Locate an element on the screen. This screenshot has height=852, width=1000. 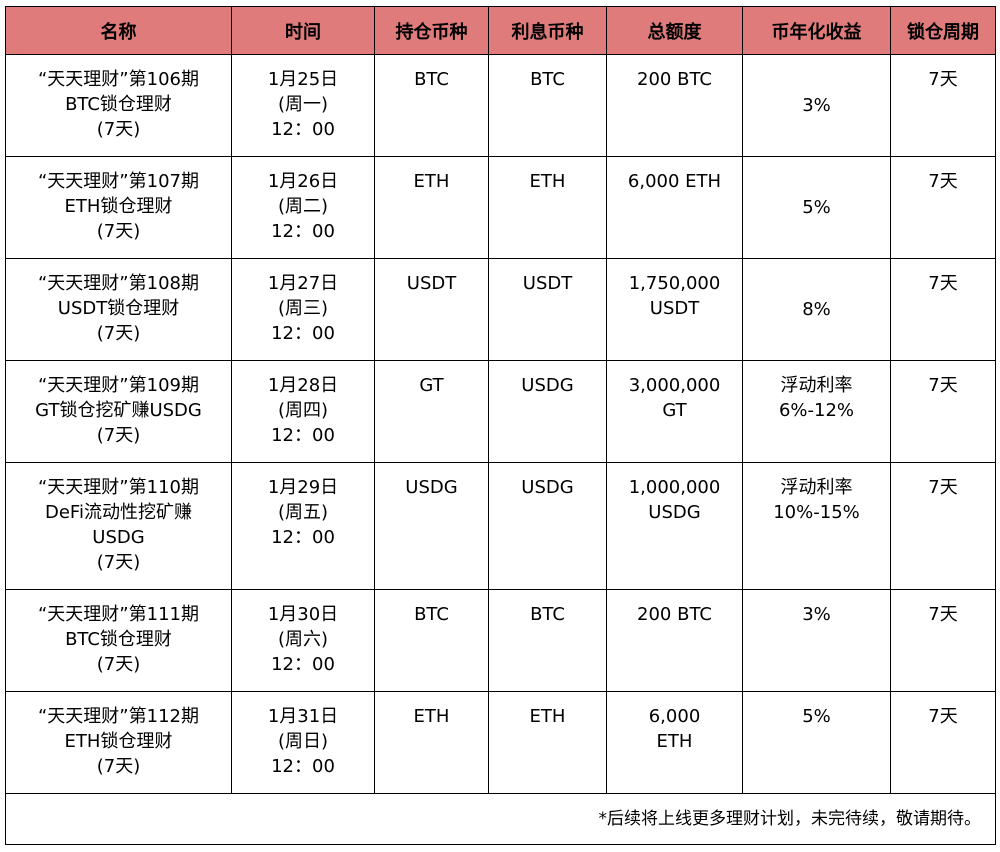
plan-name-cell: “天天理财”第109期 GT锁仓挖矿赚USDG (7天) is located at coordinates (118, 411).